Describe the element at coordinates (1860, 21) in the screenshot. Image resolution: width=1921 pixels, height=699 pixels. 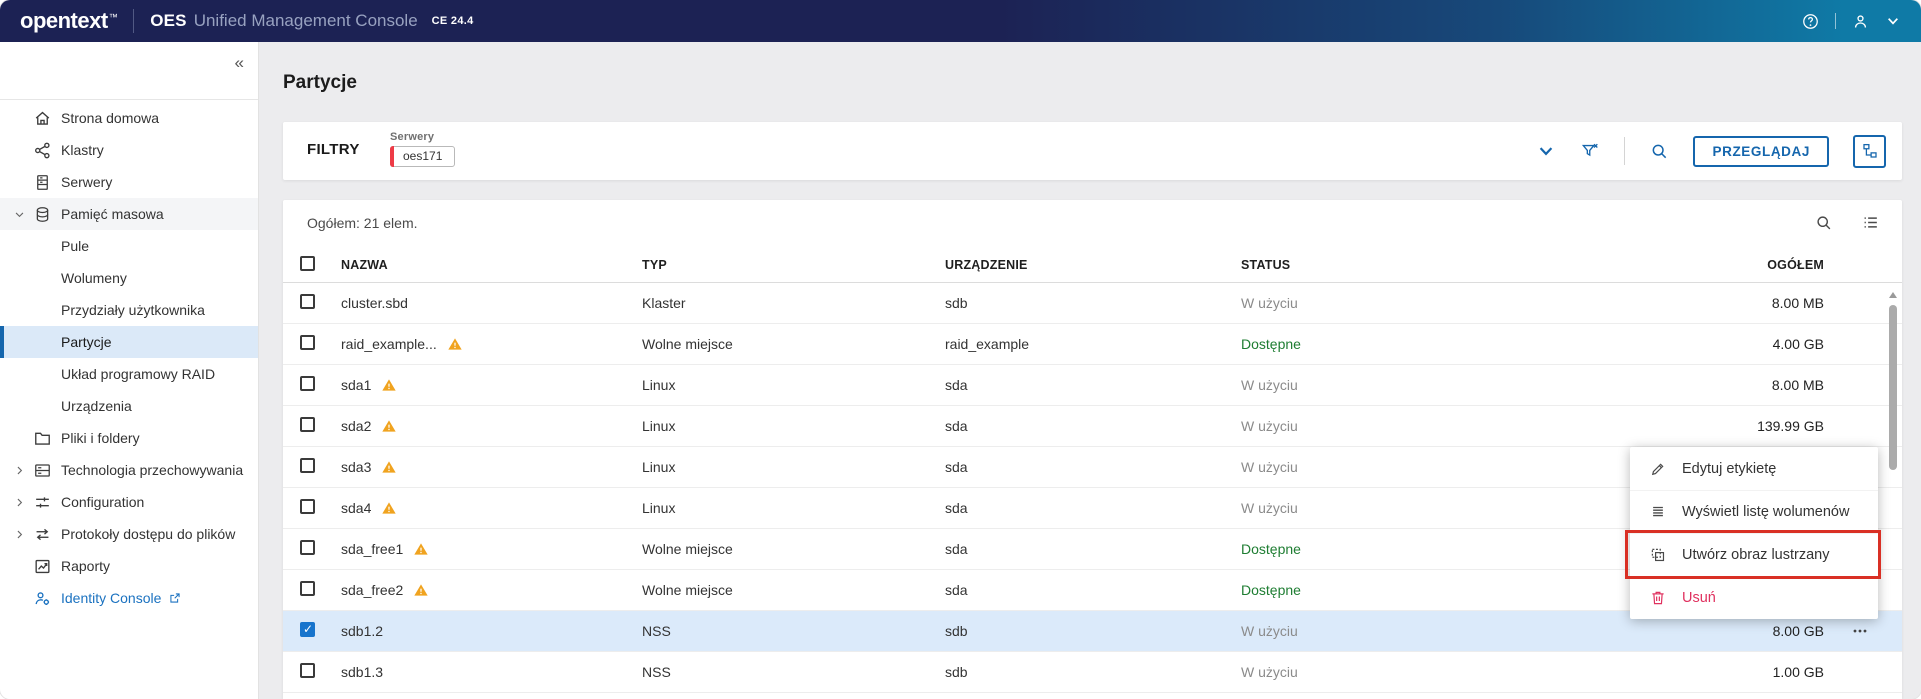
I see `user-icon` at that location.